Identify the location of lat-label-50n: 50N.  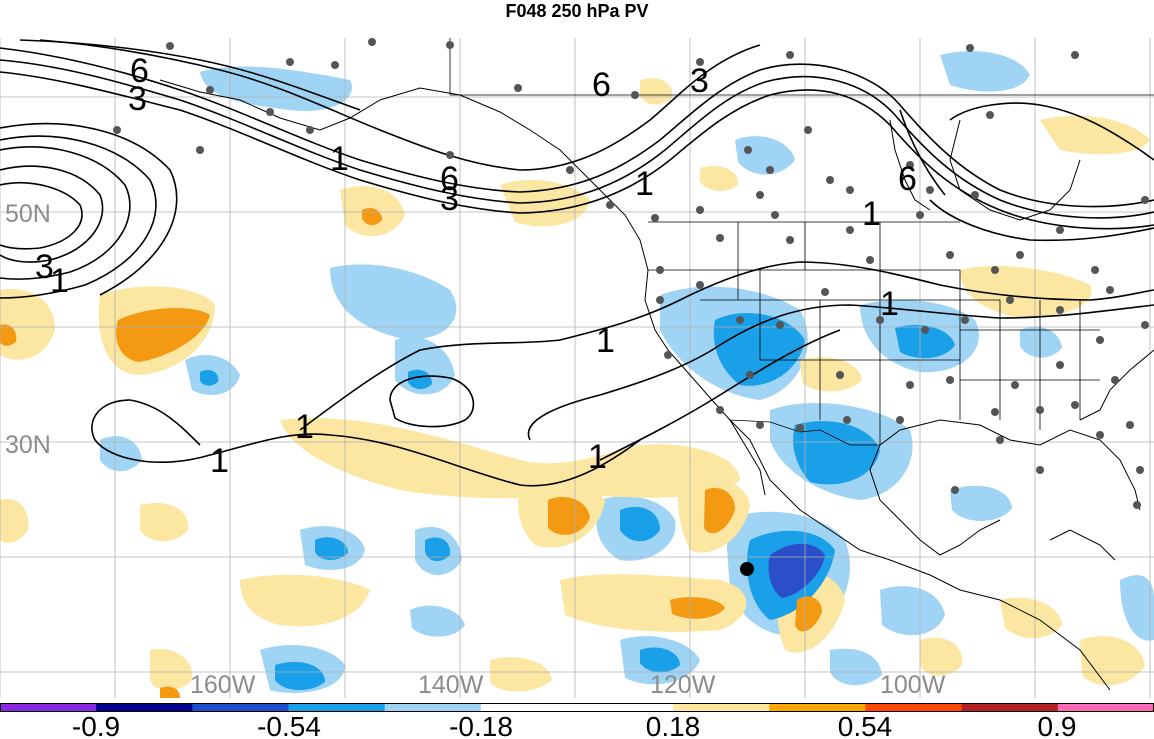
(28, 214).